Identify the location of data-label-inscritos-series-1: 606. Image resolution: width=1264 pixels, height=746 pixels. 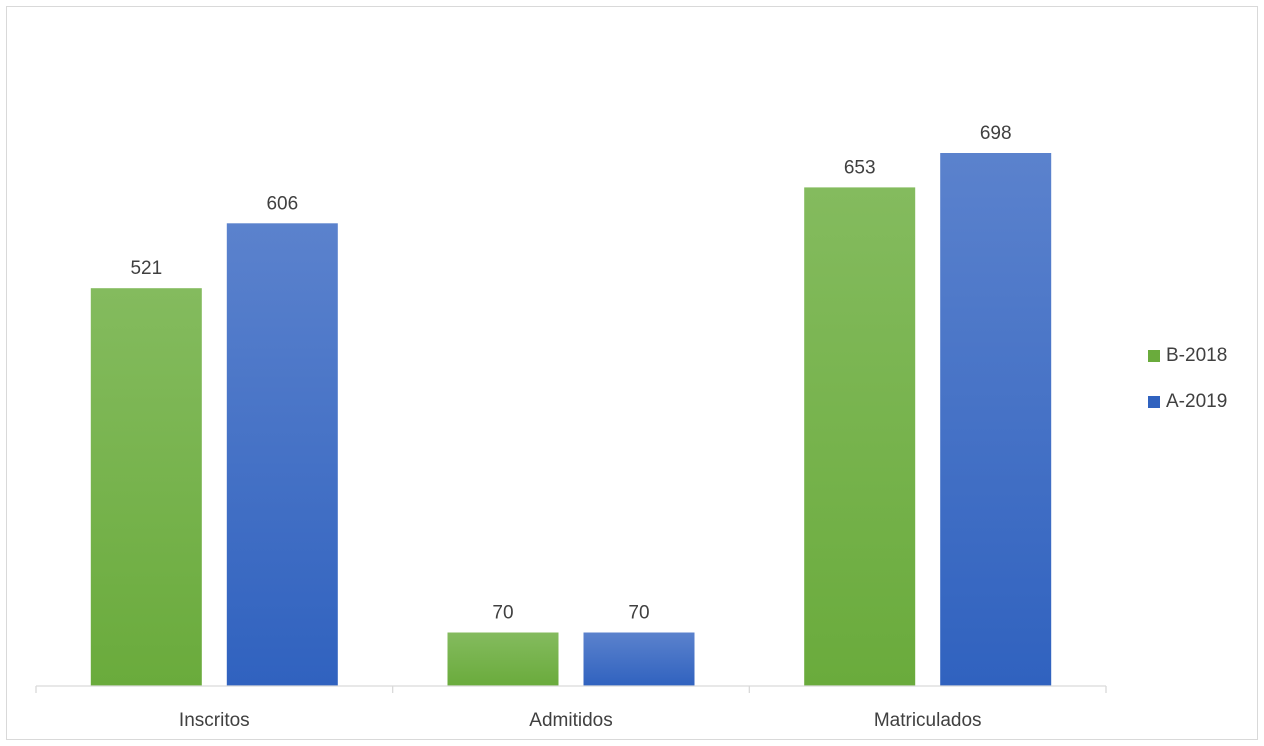
(282, 203).